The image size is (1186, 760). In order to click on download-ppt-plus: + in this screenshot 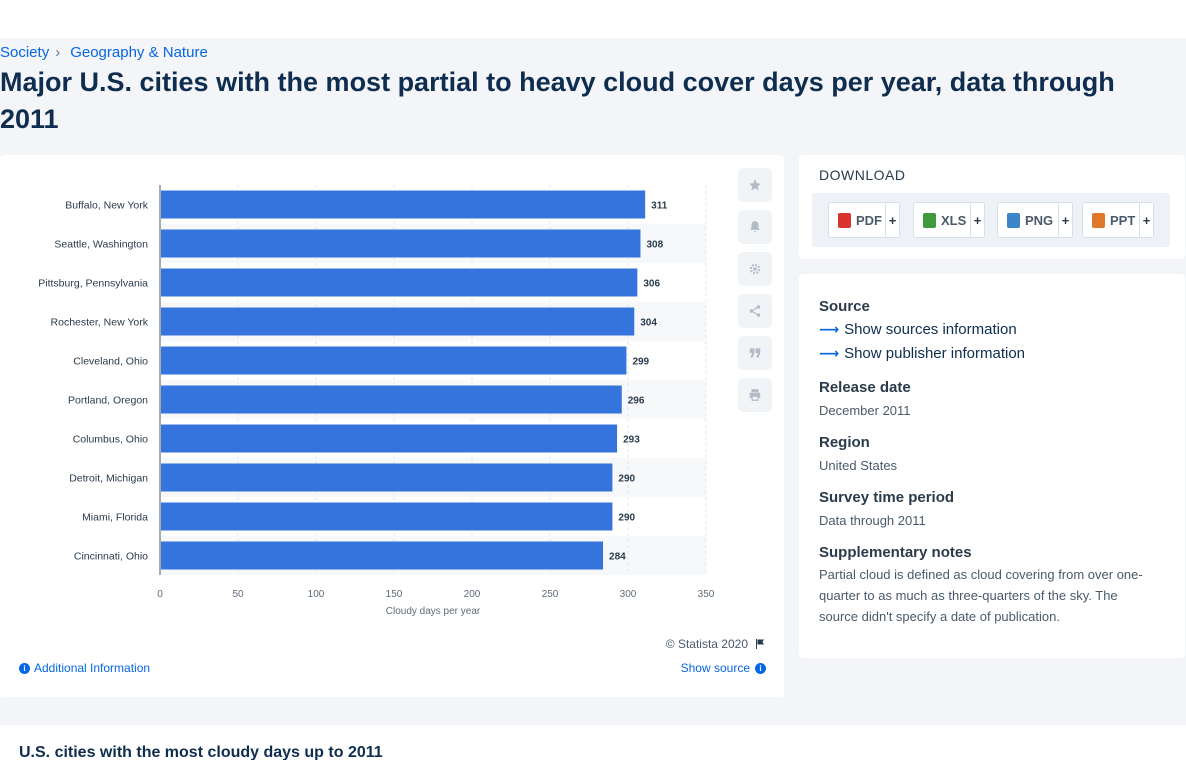, I will do `click(1146, 220)`.